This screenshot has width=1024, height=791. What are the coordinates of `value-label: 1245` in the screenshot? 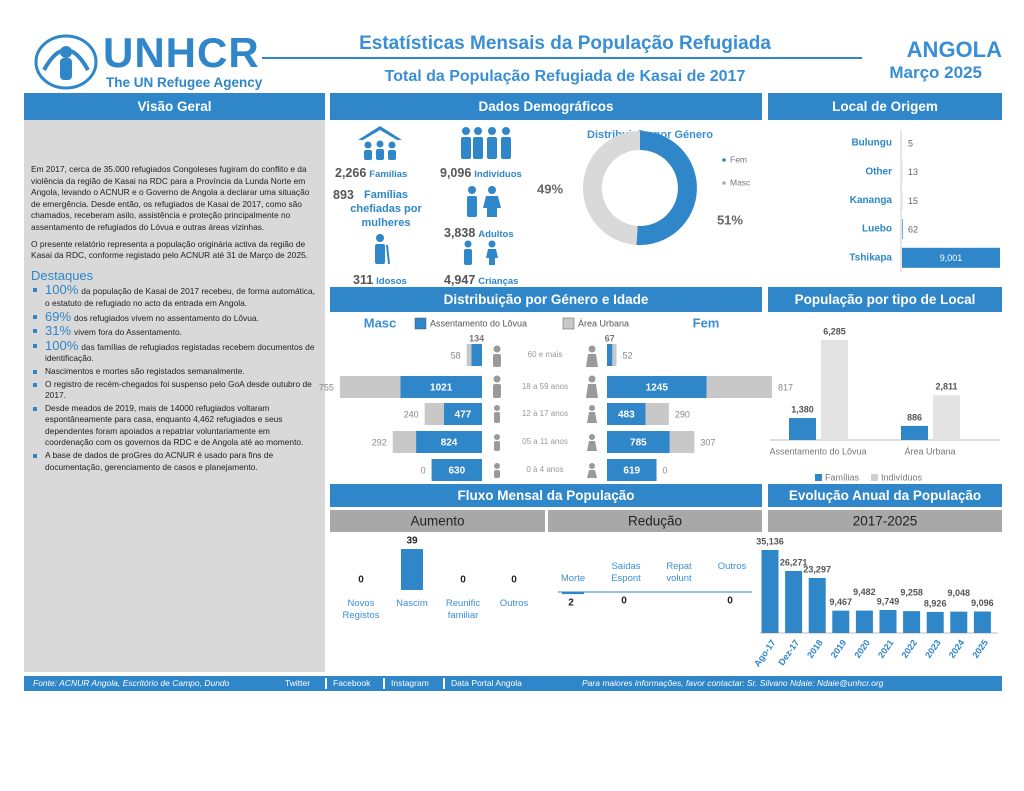 It's located at (657, 388).